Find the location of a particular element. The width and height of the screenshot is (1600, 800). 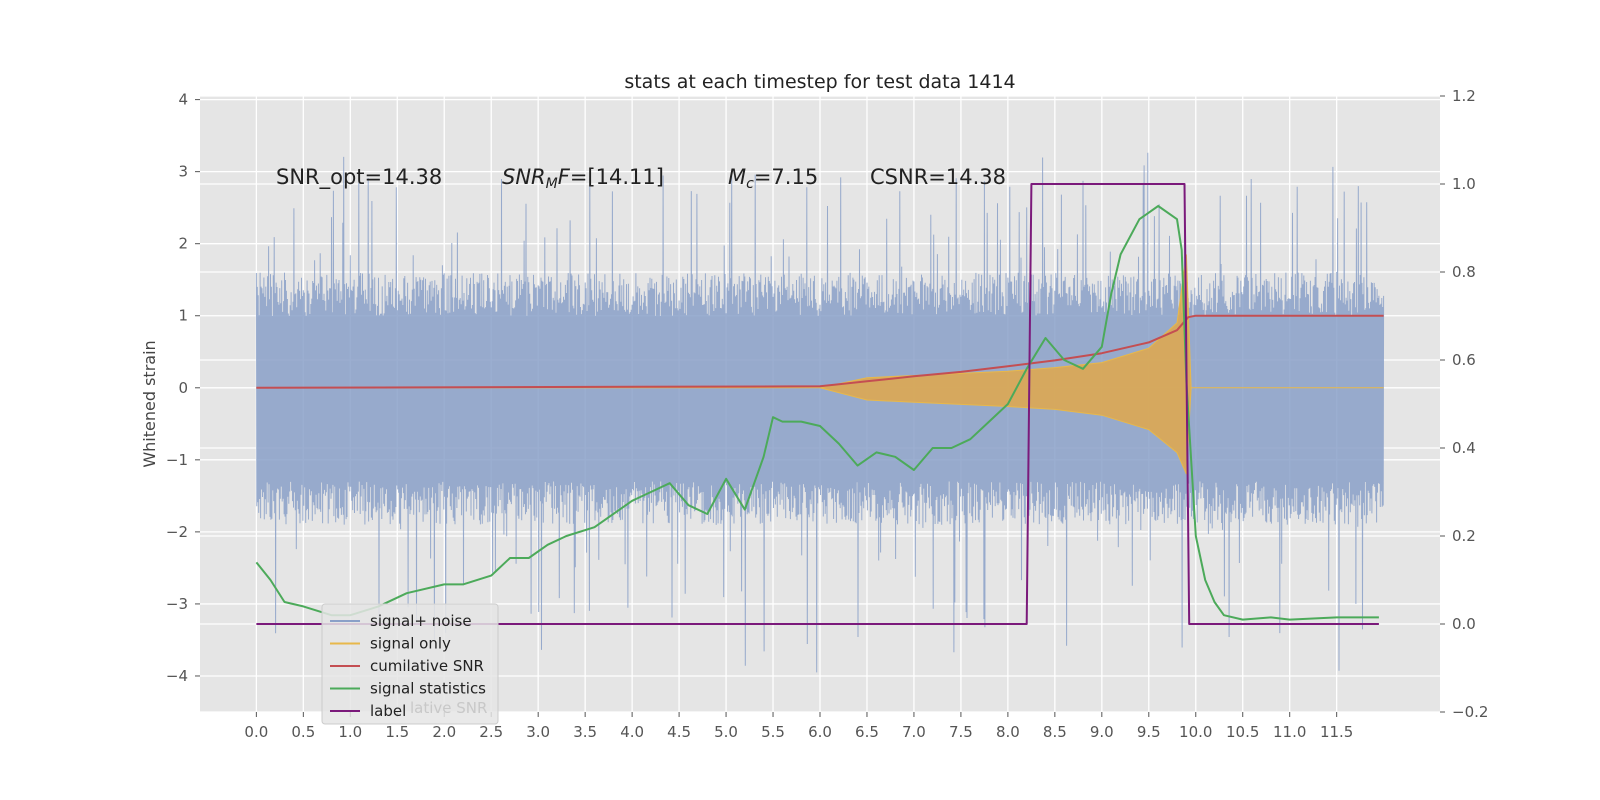

y2-axis-ticks: 1.2 1.0 0.8 0.6 0.4 0.2 0.0 −0.2 is located at coordinates (1464, 404).